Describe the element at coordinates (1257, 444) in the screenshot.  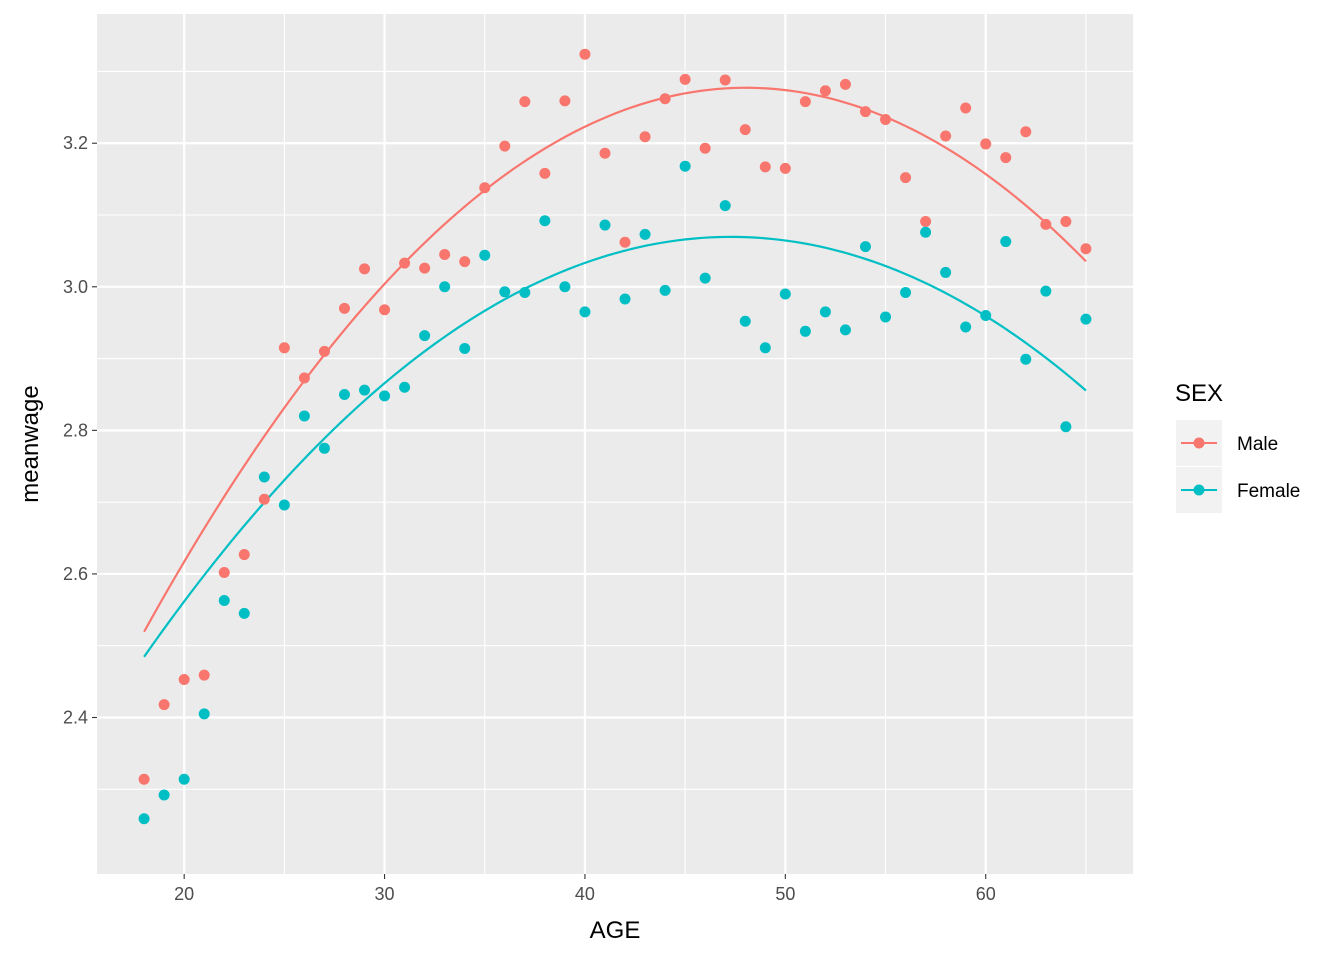
I see `legend-label-male: Male` at that location.